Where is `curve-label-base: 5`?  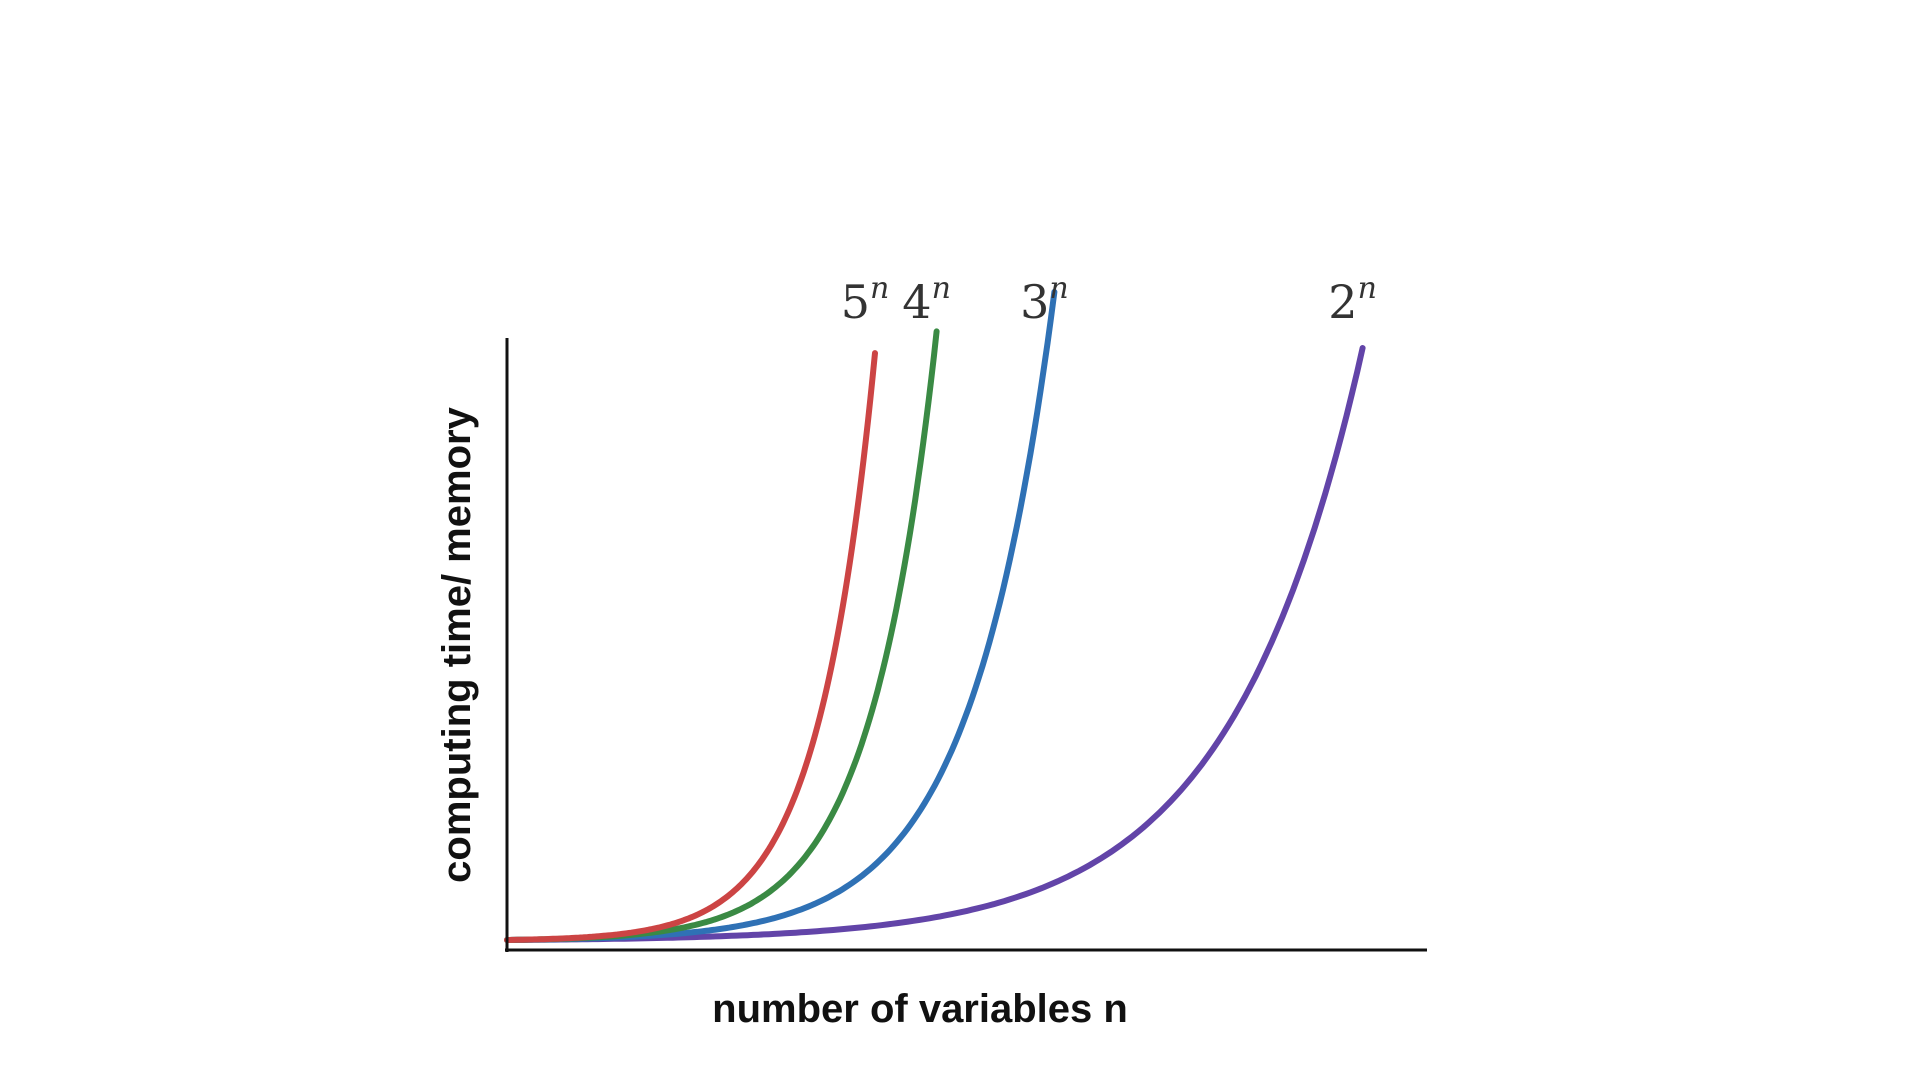
curve-label-base: 5 is located at coordinates (855, 302).